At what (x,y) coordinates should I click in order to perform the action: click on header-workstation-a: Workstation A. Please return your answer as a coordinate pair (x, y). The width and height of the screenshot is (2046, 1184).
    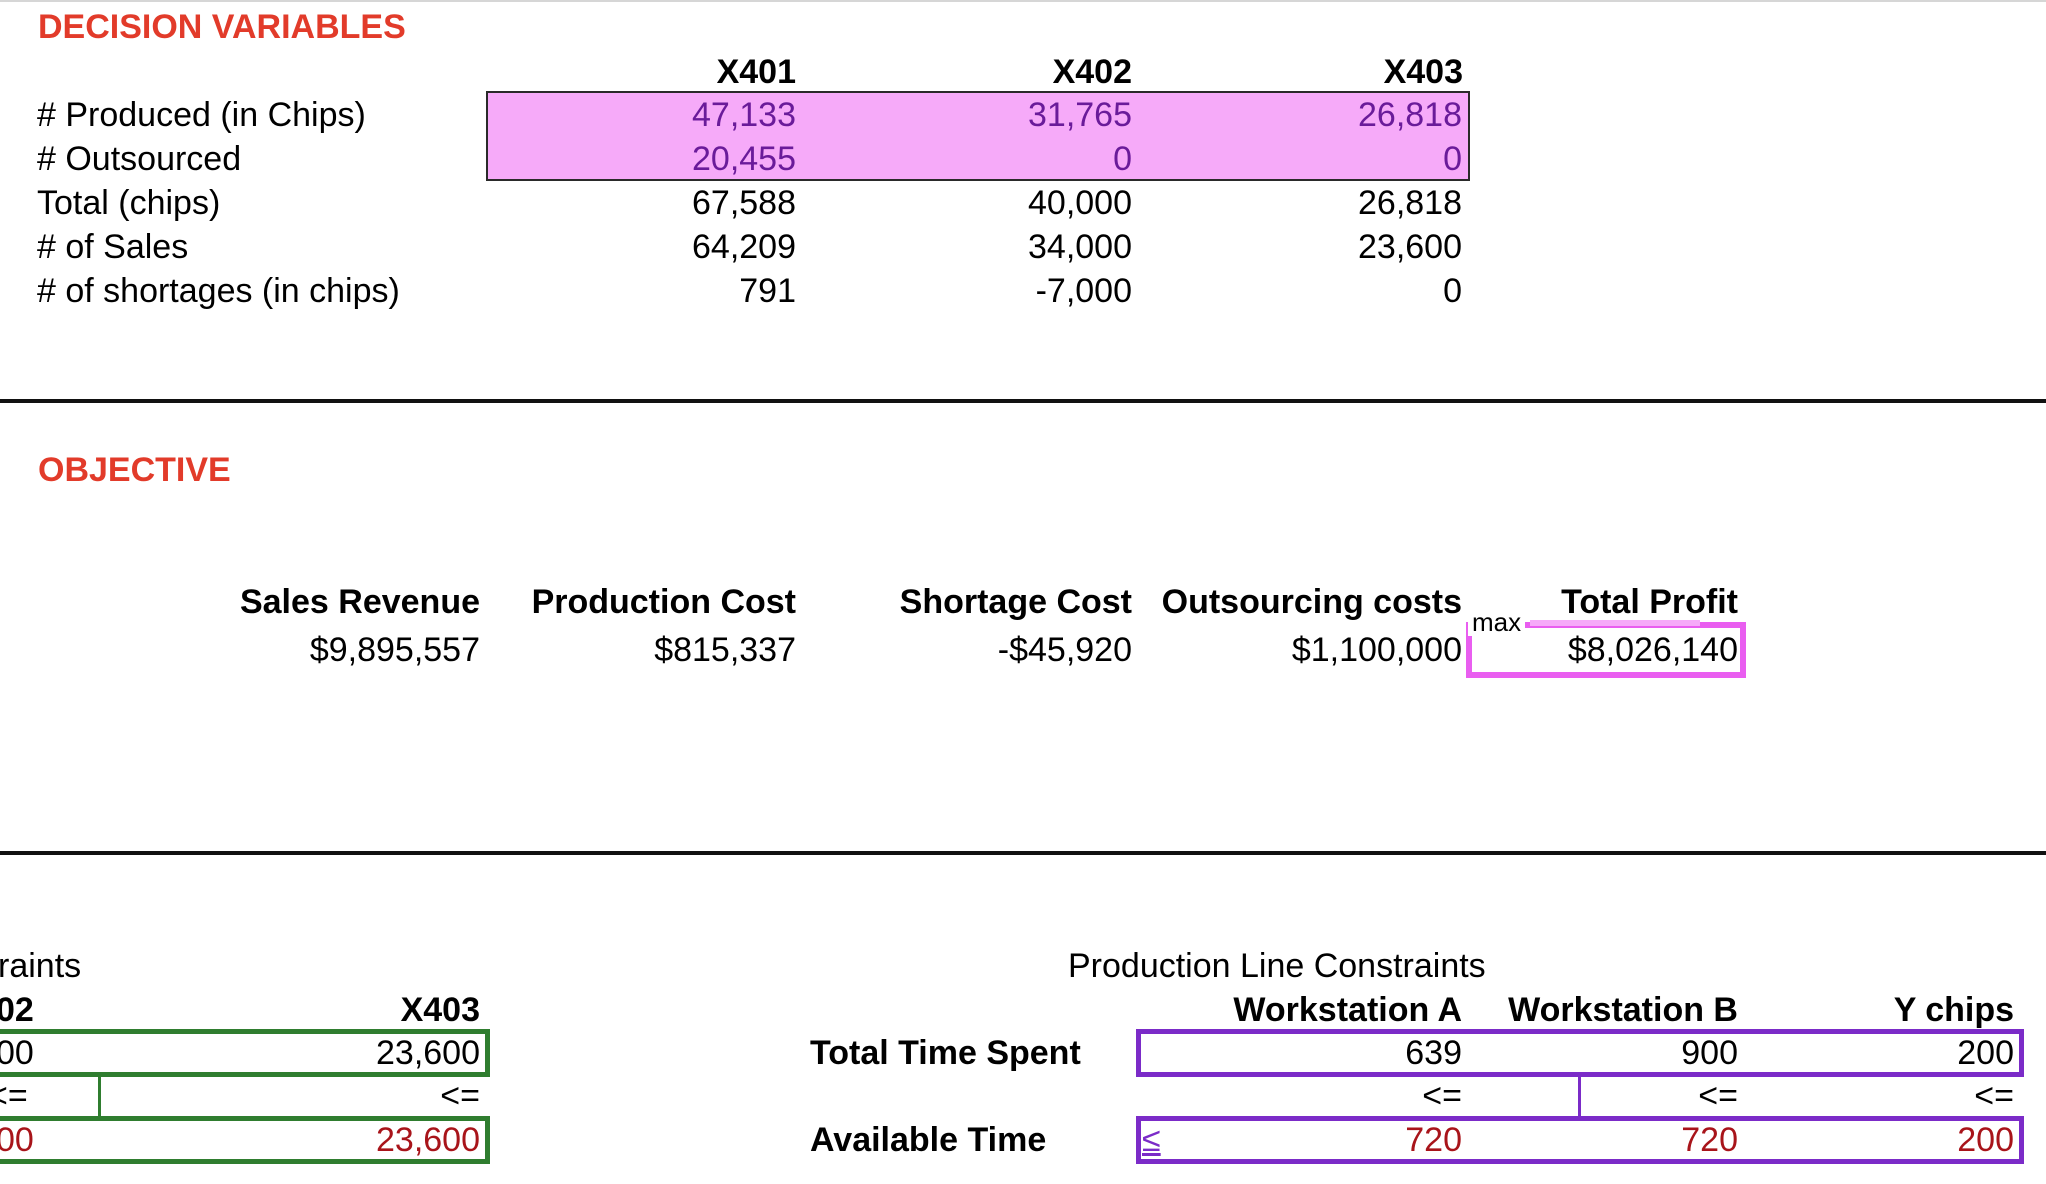
    Looking at the image, I should click on (1347, 1010).